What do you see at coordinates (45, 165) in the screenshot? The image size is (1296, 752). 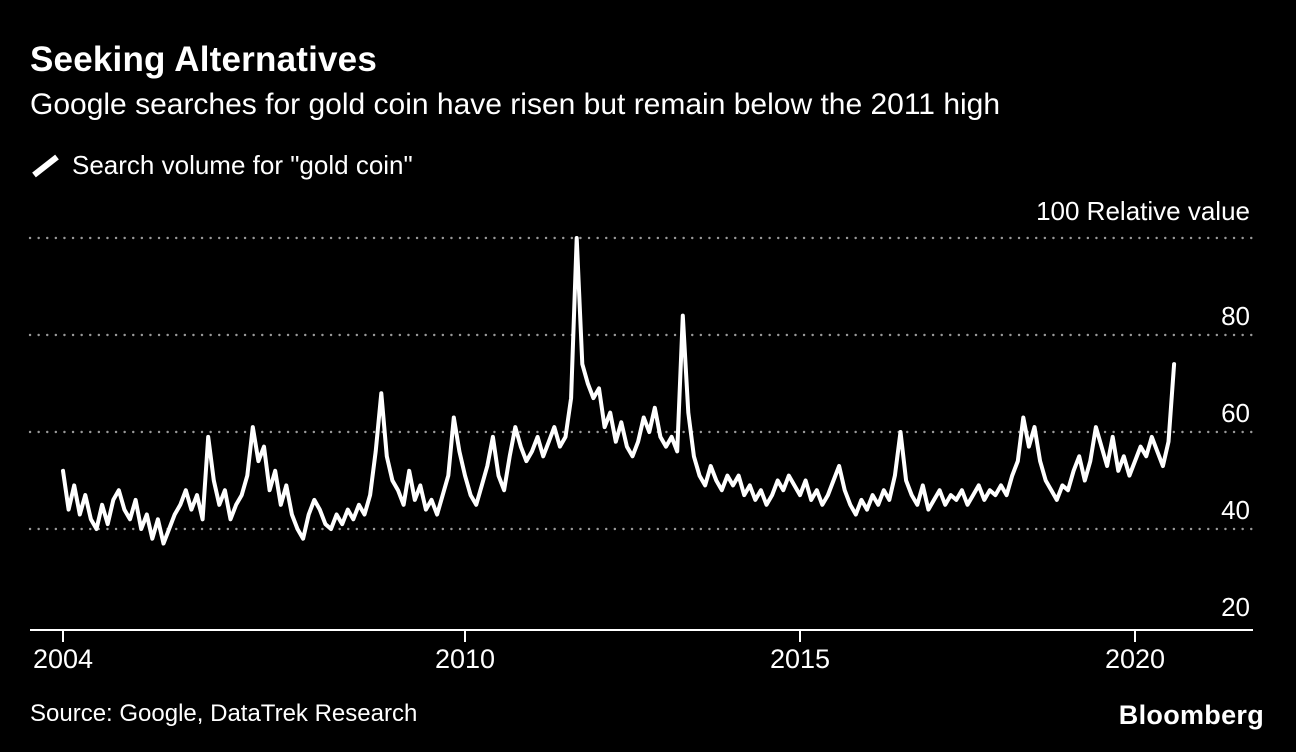 I see `line-series-icon` at bounding box center [45, 165].